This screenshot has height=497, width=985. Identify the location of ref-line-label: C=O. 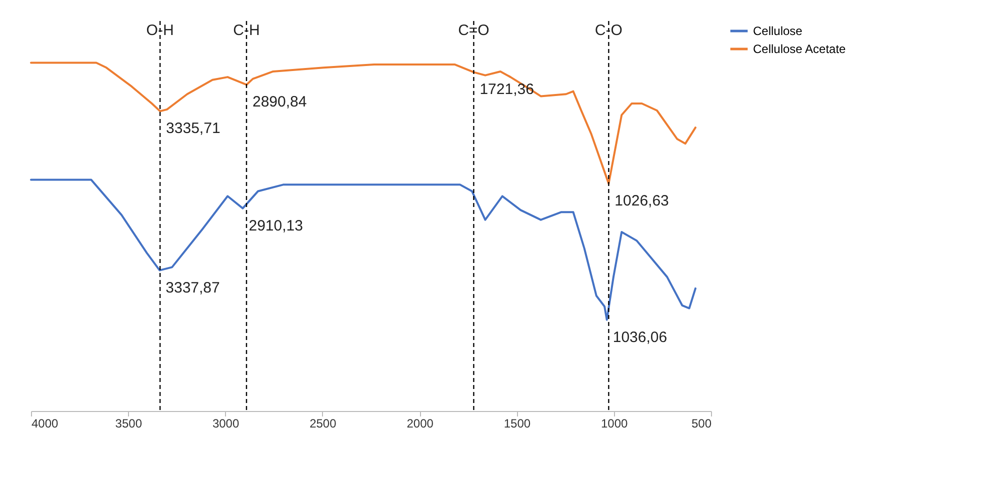
(474, 30).